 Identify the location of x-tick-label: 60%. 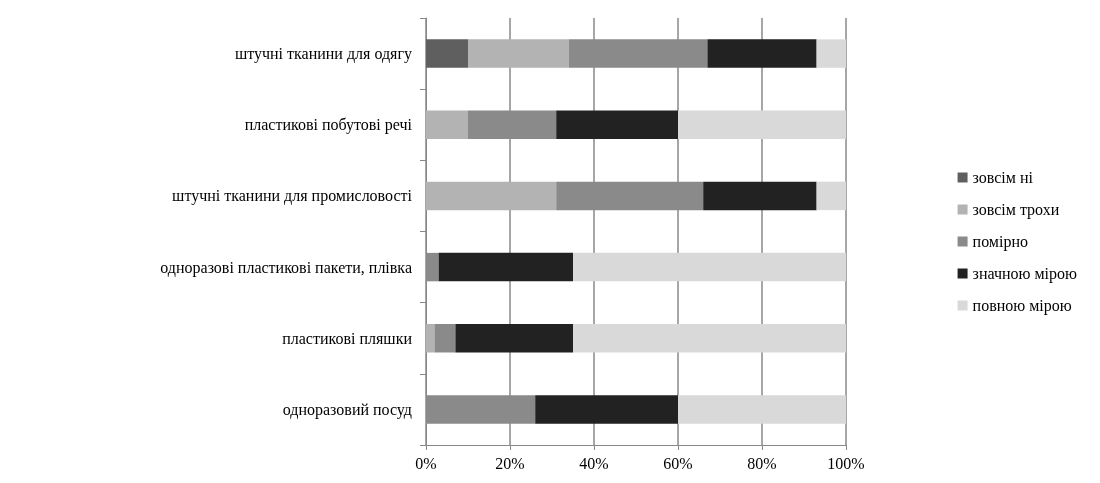
(678, 463).